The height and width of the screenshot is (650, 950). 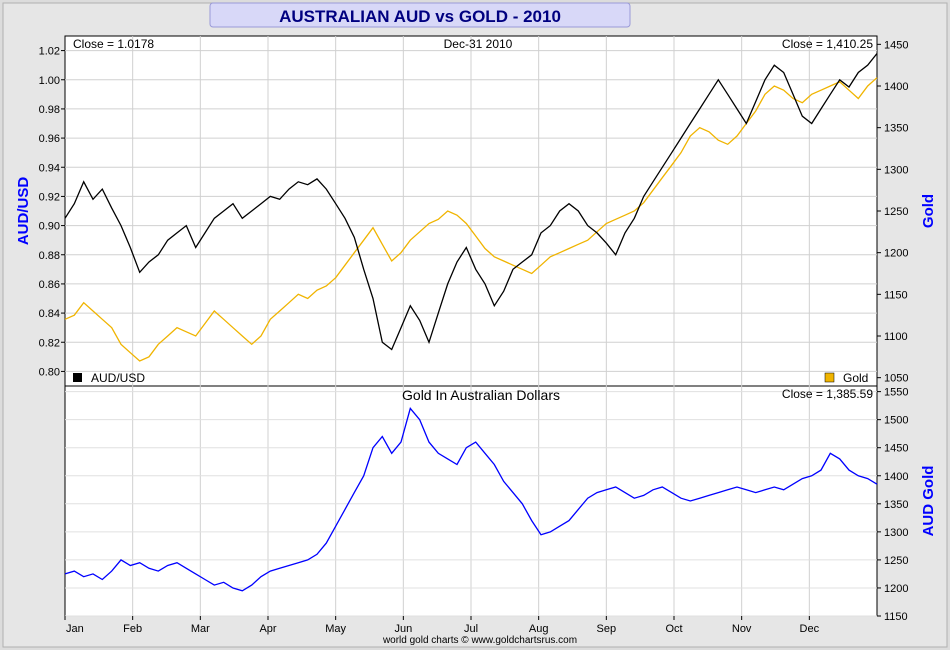 I want to click on bottom-right-axis-title: AUD Gold, so click(x=928, y=501).